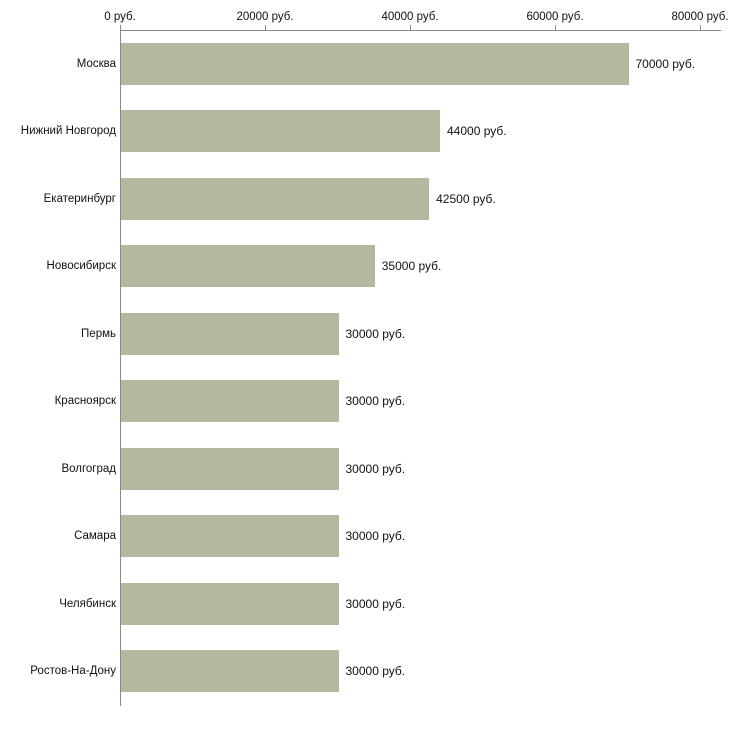  What do you see at coordinates (96, 63) in the screenshot?
I see `y-axis-category-label: Москва` at bounding box center [96, 63].